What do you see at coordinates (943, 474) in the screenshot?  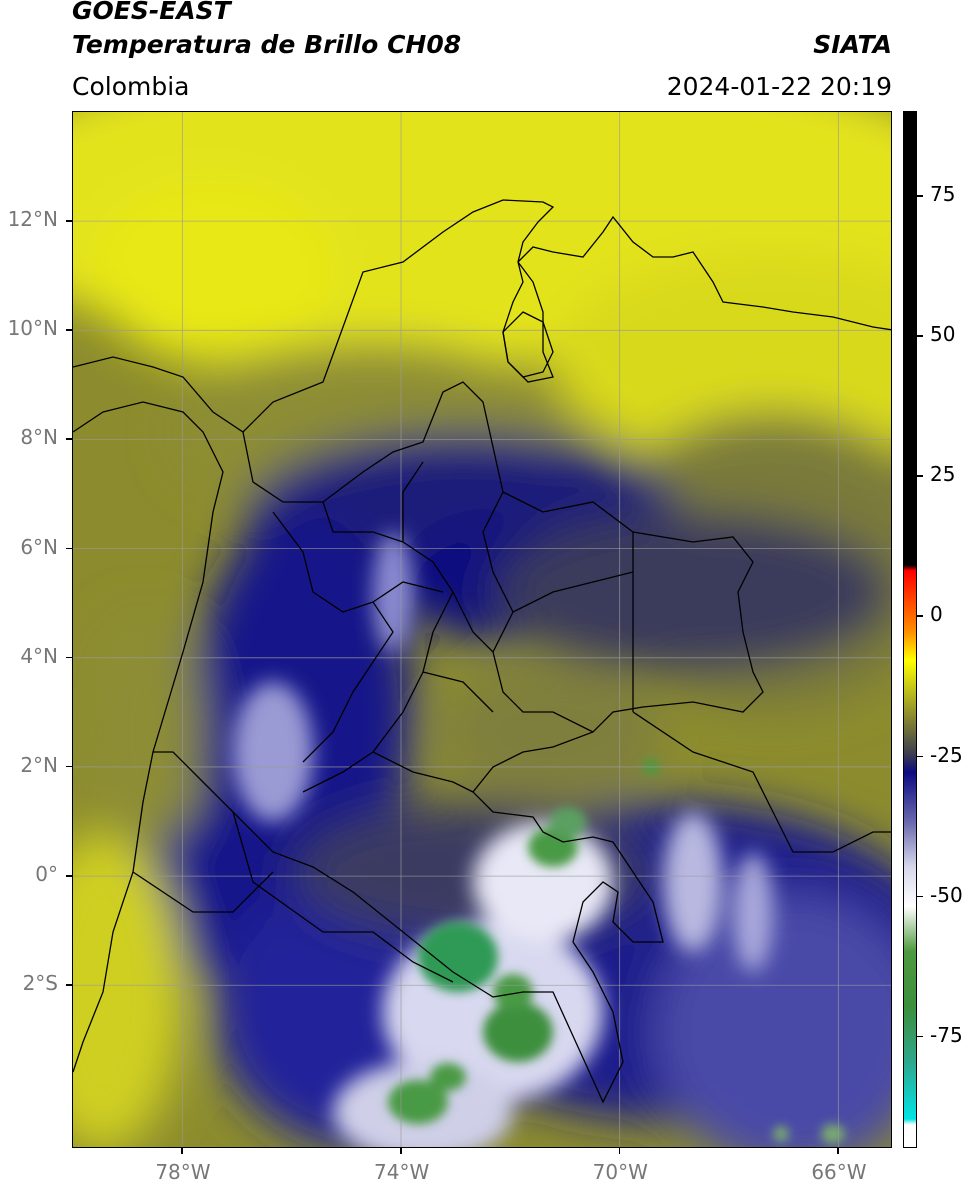 I see `colorbar-tick-label: 25` at bounding box center [943, 474].